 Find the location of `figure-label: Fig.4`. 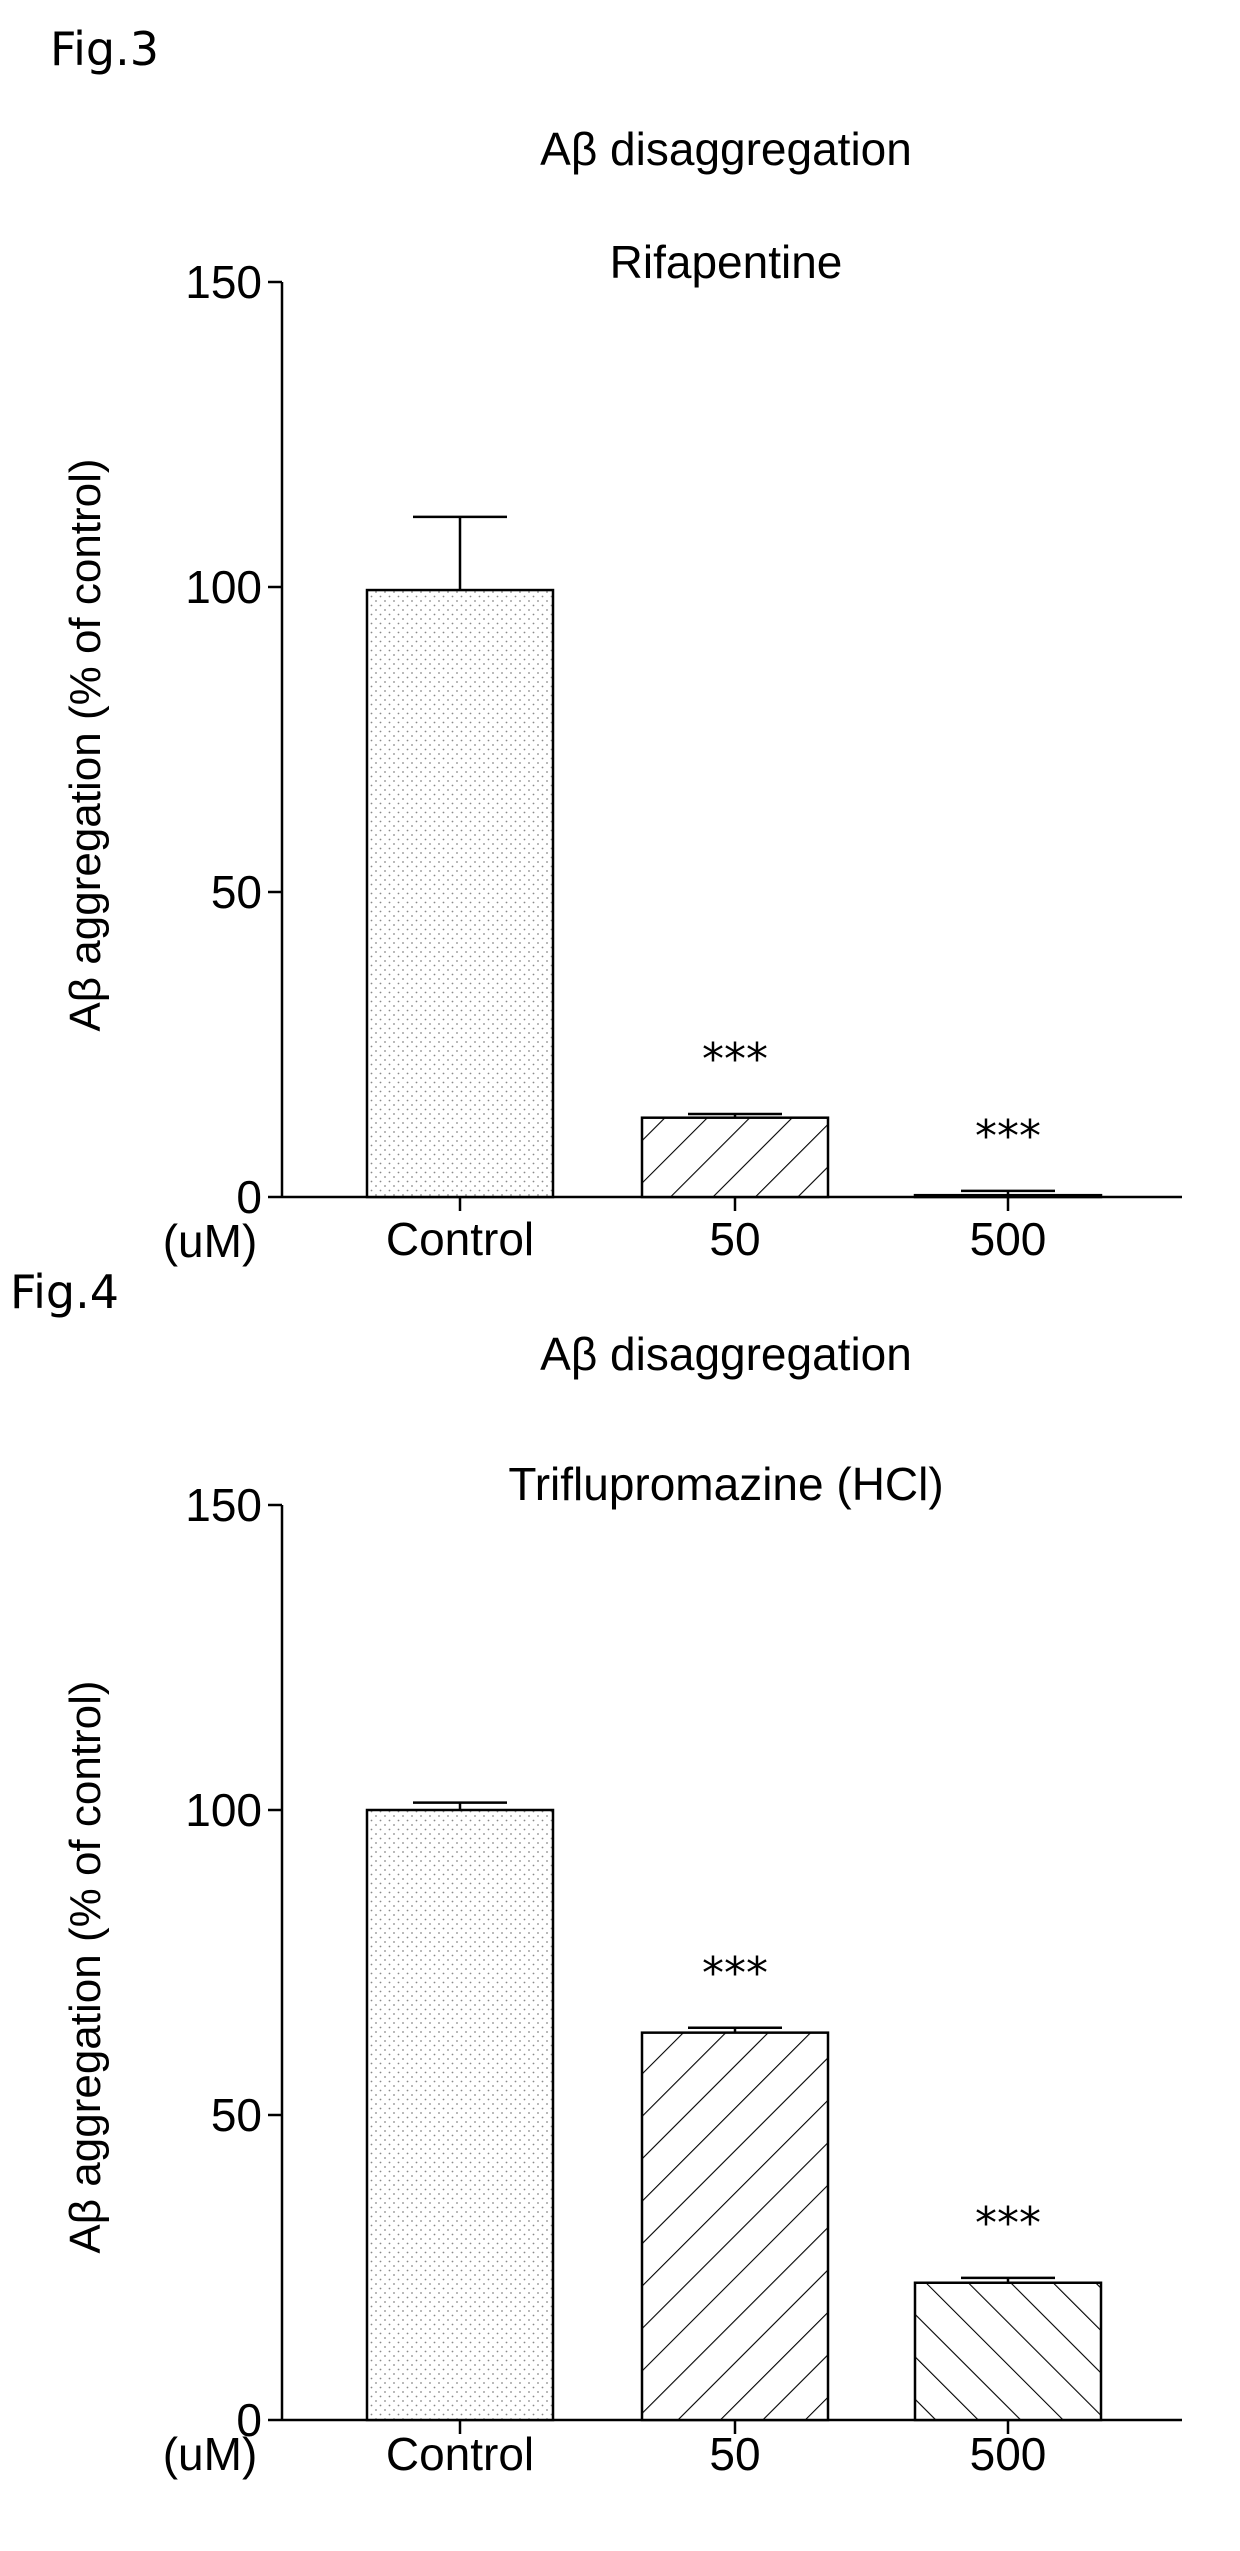

figure-label: Fig.4 is located at coordinates (64, 1292).